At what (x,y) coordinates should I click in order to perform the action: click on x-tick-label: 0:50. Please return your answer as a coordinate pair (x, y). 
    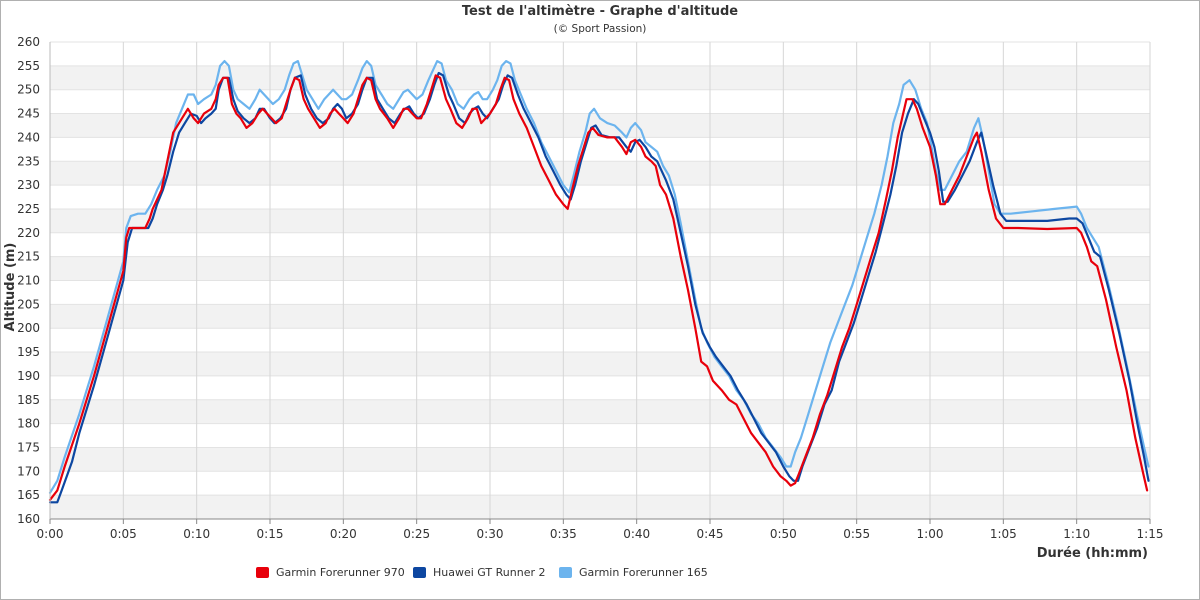
    Looking at the image, I should click on (783, 534).